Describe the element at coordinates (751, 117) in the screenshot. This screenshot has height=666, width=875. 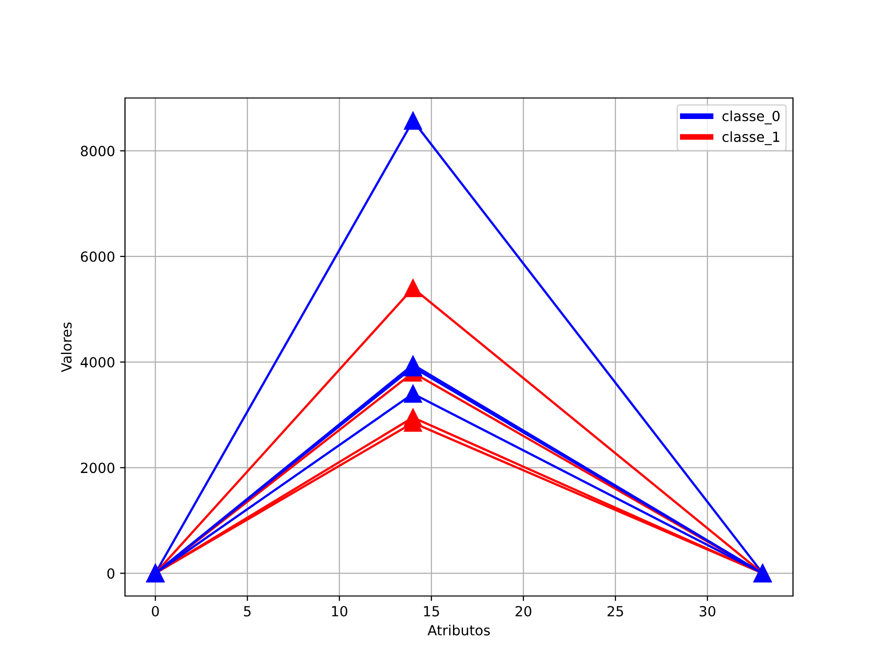
I see `legend-label: classe_0` at that location.